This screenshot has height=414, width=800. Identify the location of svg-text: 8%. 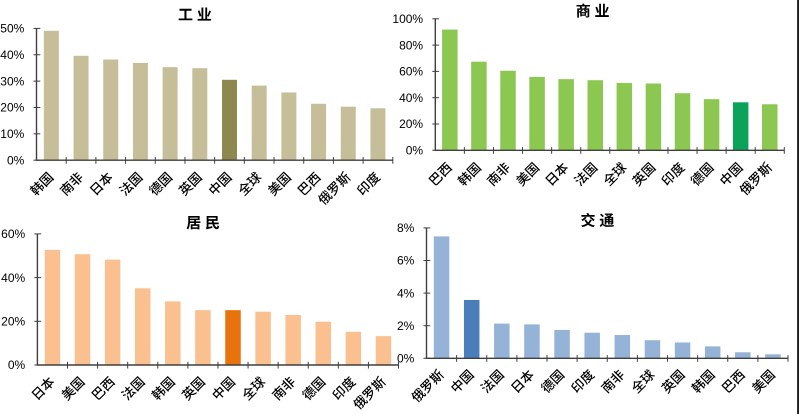
(406, 228).